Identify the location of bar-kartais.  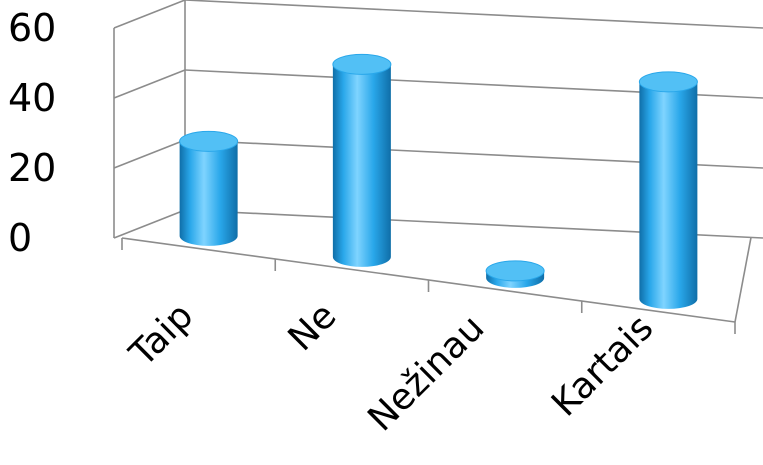
(668, 190).